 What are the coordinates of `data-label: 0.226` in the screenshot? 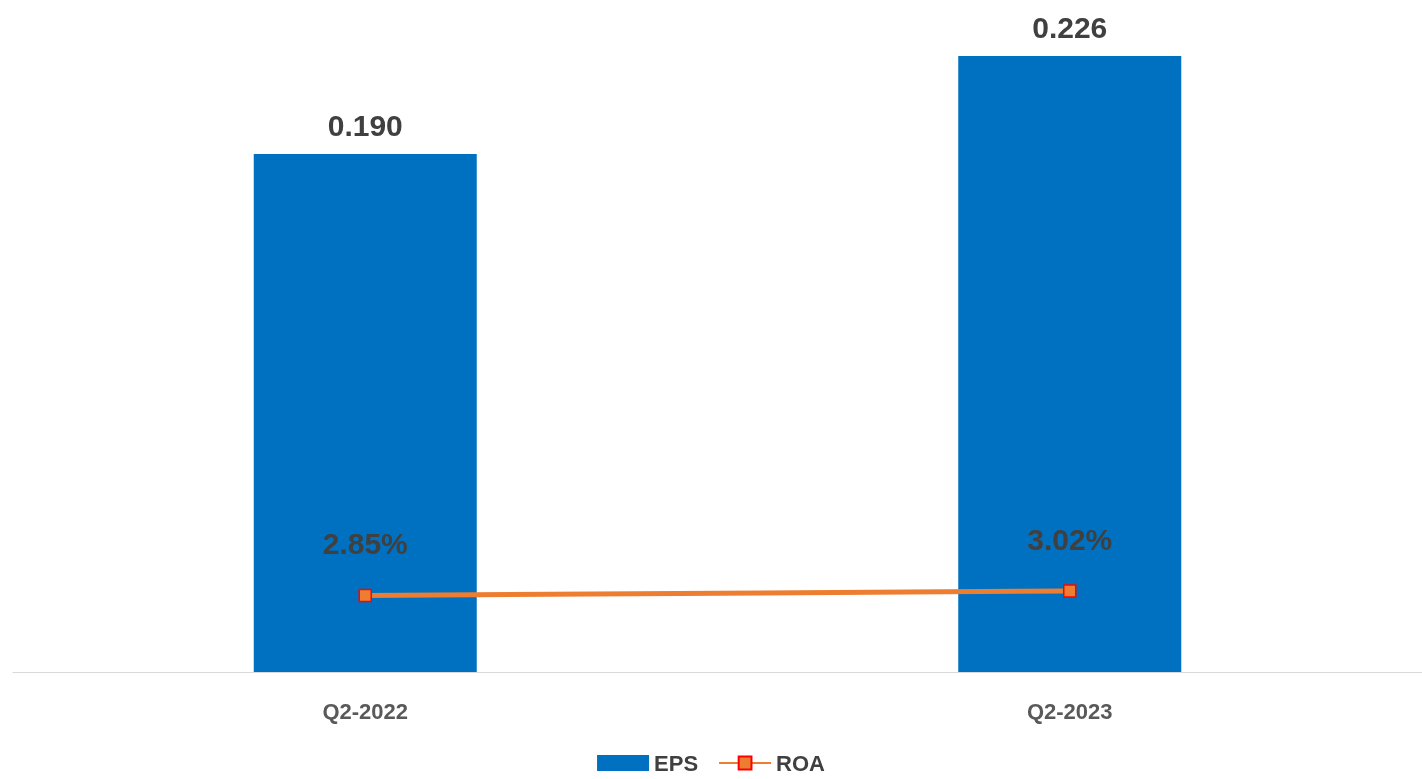 It's located at (1070, 27).